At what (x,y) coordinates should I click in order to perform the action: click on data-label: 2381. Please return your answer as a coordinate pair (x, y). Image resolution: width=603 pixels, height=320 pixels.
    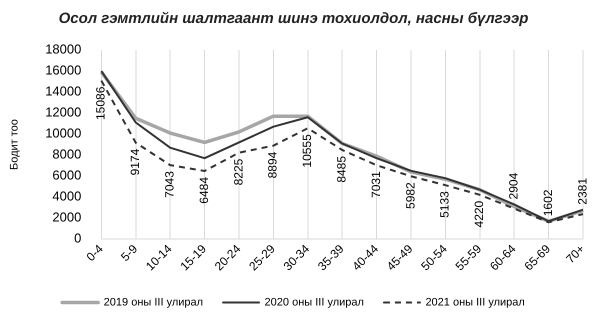
    Looking at the image, I should click on (582, 191).